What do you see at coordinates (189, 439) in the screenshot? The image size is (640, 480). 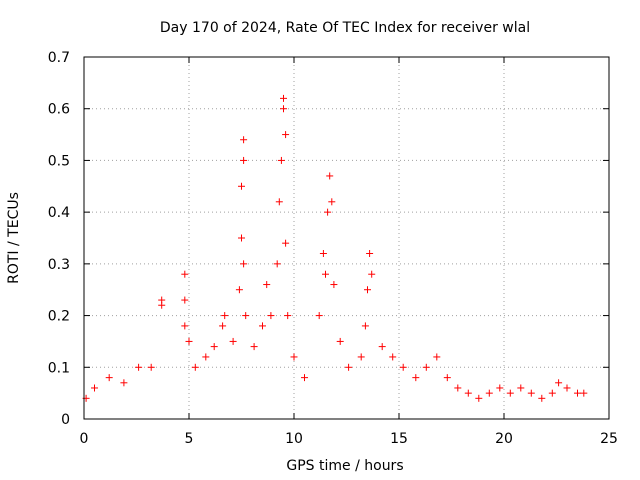 I see `x-tick-label: 5` at bounding box center [189, 439].